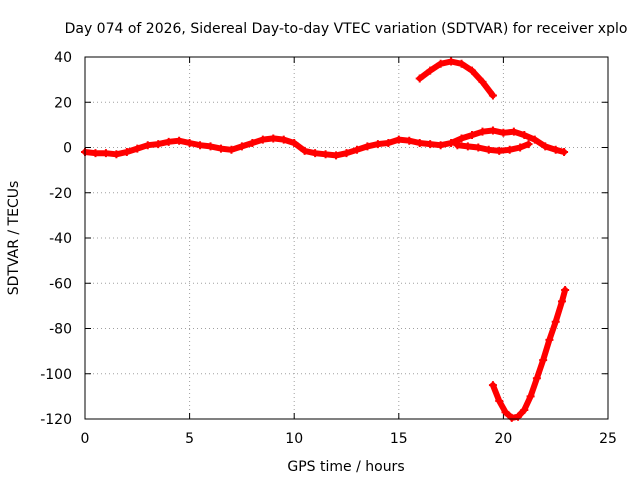  I want to click on x-tick-label: 10, so click(294, 439).